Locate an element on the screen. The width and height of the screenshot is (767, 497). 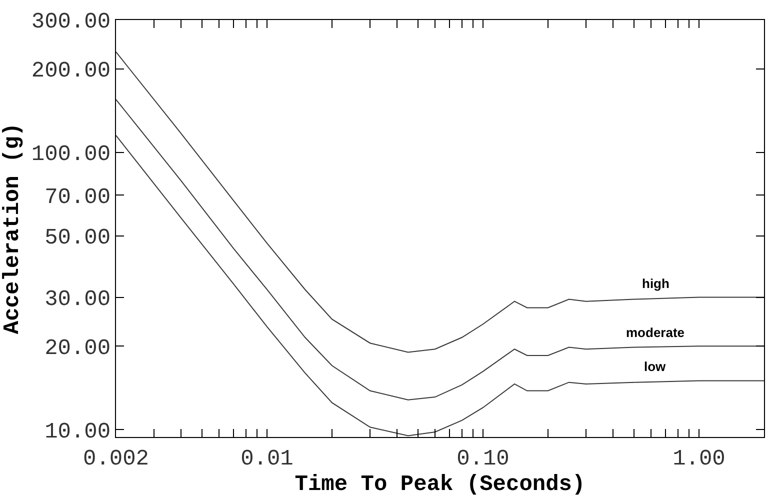
y-tick-label: 300.00 is located at coordinates (71, 22).